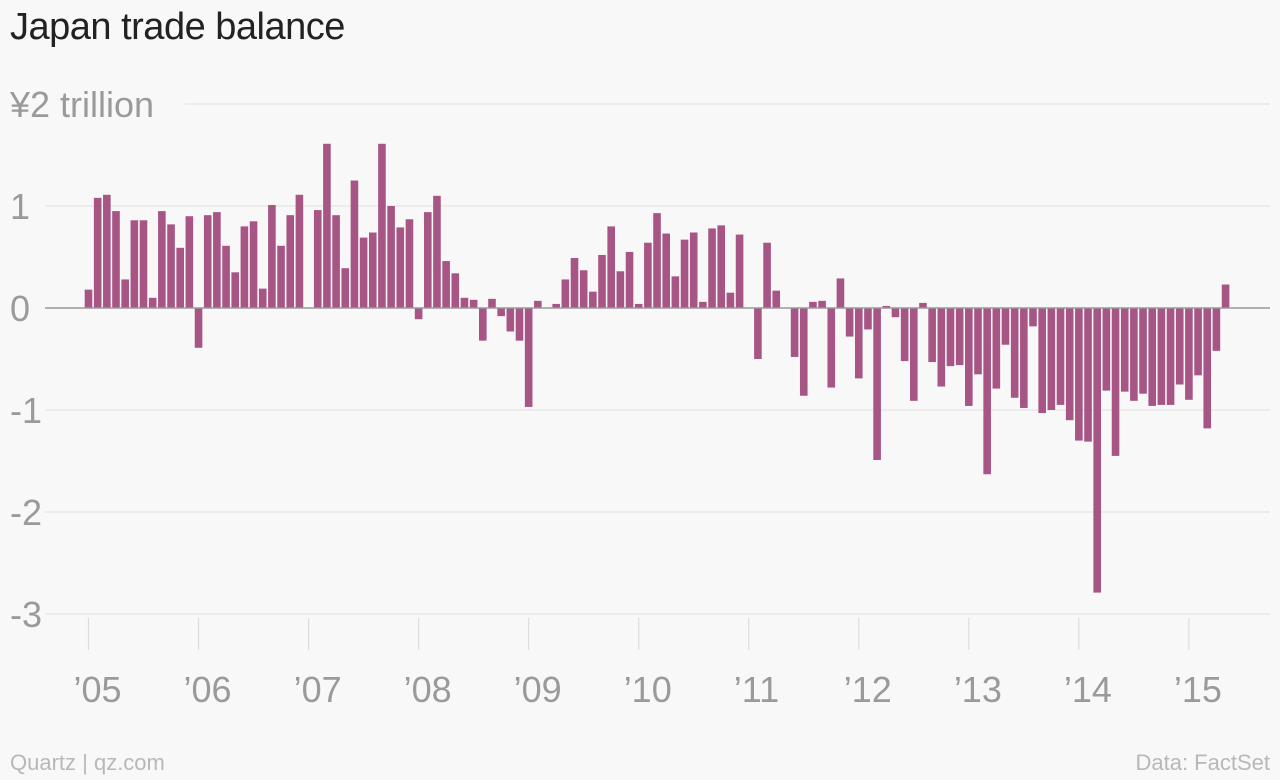 This screenshot has height=780, width=1280. What do you see at coordinates (638, 634) in the screenshot?
I see `x-ticks` at bounding box center [638, 634].